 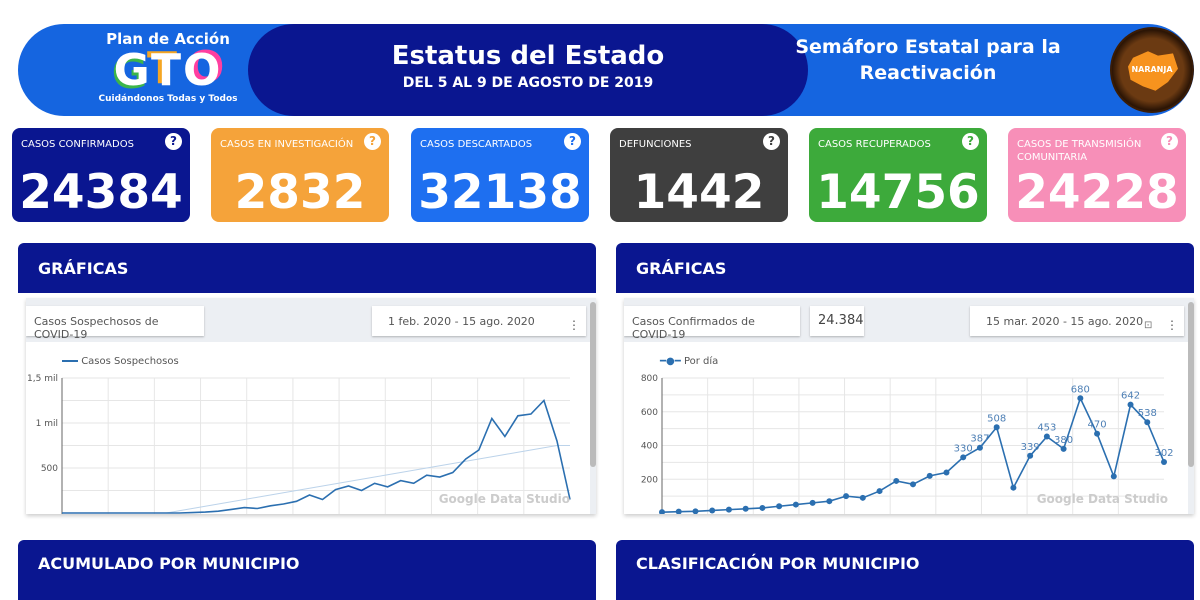 I want to click on data-label: 380, so click(x=1063, y=440).